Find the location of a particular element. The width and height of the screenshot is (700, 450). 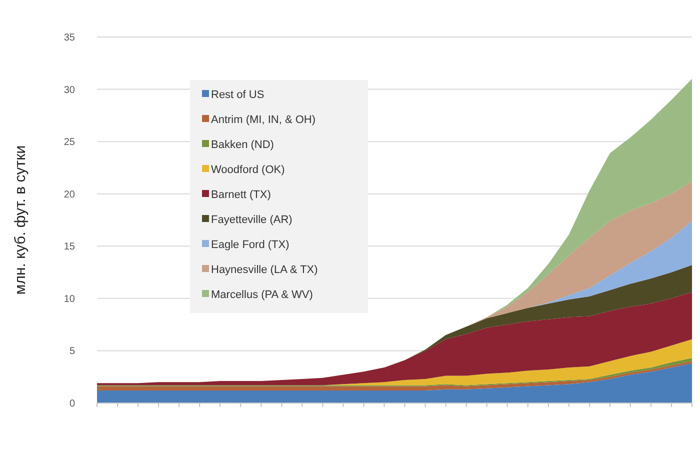

y-tick-label: 35 is located at coordinates (70, 38).